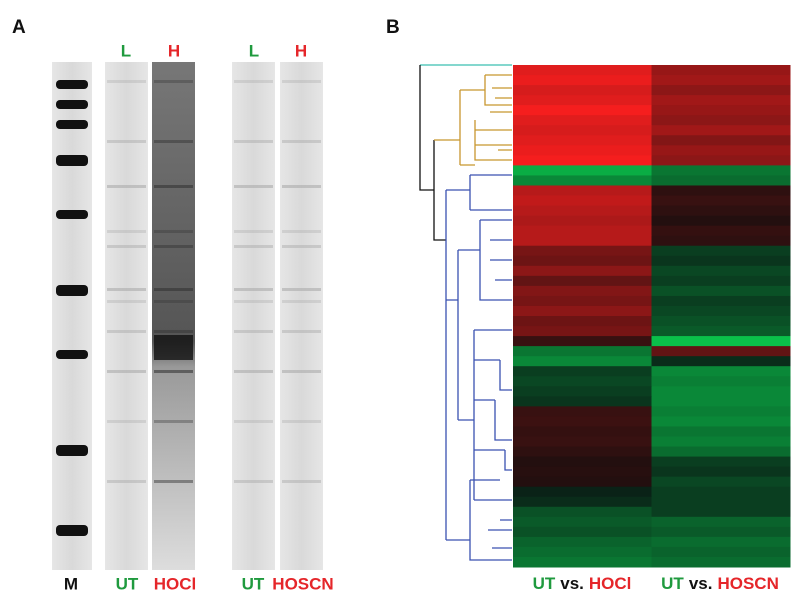 The height and width of the screenshot is (607, 800). What do you see at coordinates (572, 583) in the screenshot?
I see `column-label-part: vs.` at bounding box center [572, 583].